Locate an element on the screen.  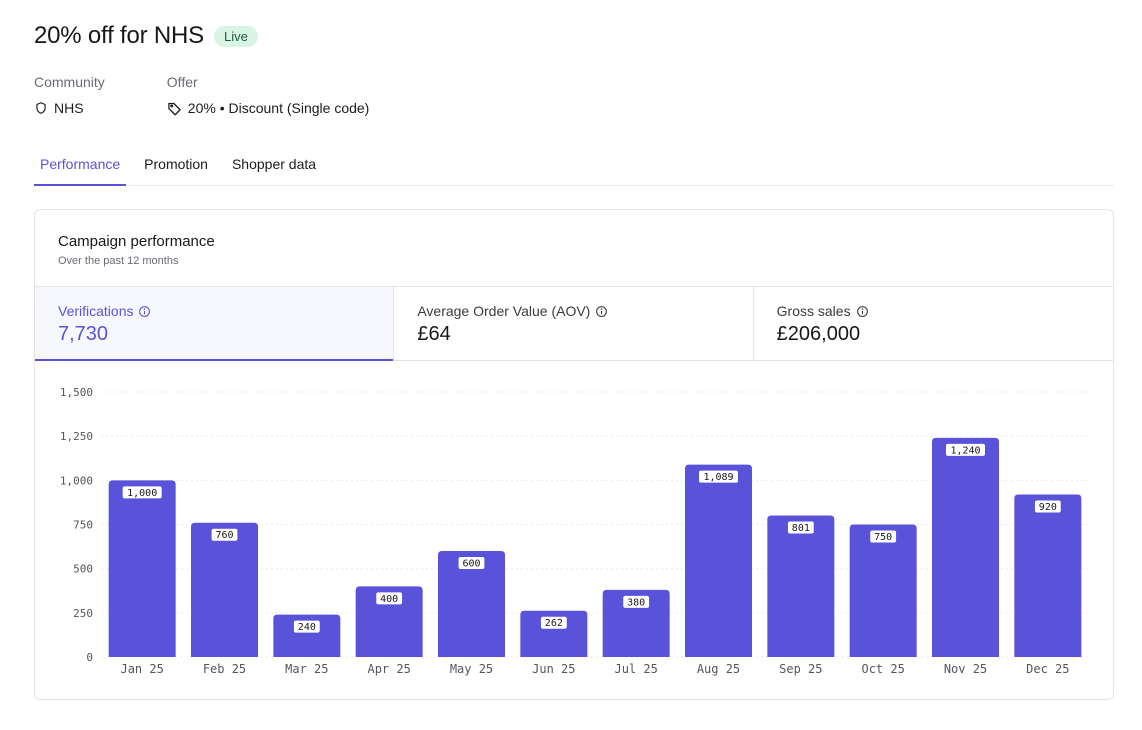
data-label: 600 is located at coordinates (471, 564).